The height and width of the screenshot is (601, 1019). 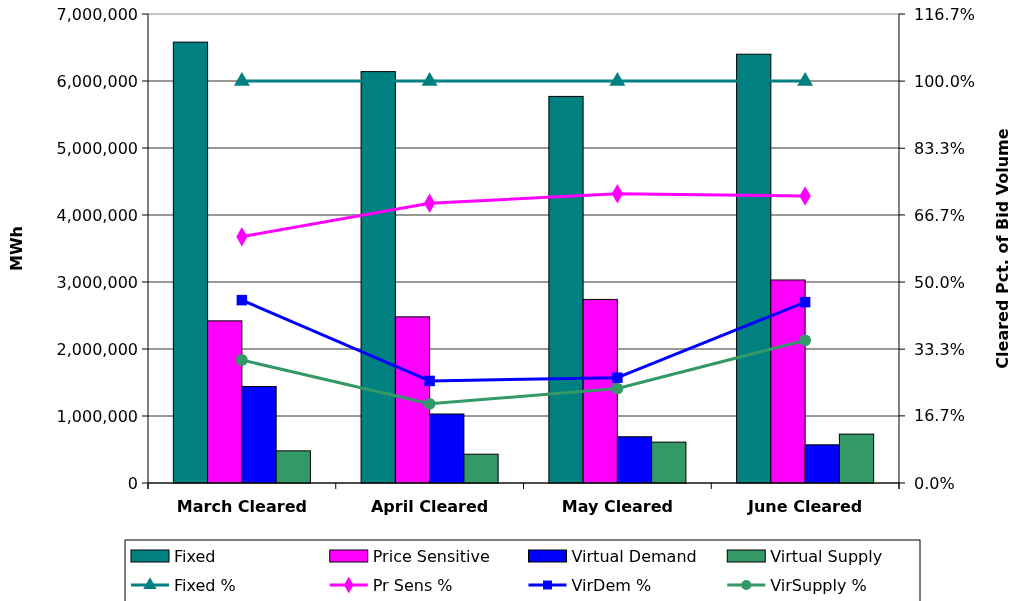 What do you see at coordinates (97, 215) in the screenshot?
I see `y-tick-label: 4,000,000` at bounding box center [97, 215].